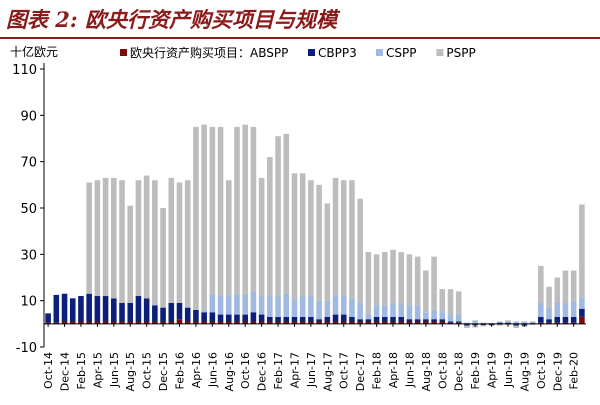 The image size is (600, 405). Describe the element at coordinates (524, 371) in the screenshot. I see `x-tick-label-aug-19: Aug-19` at that location.